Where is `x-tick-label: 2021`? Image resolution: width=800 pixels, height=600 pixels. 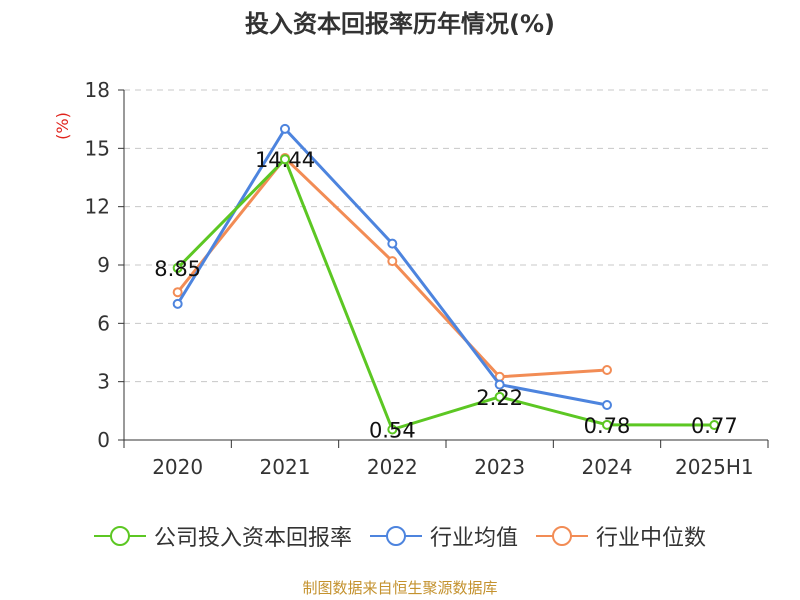
x-tick-label: 2021 is located at coordinates (285, 467).